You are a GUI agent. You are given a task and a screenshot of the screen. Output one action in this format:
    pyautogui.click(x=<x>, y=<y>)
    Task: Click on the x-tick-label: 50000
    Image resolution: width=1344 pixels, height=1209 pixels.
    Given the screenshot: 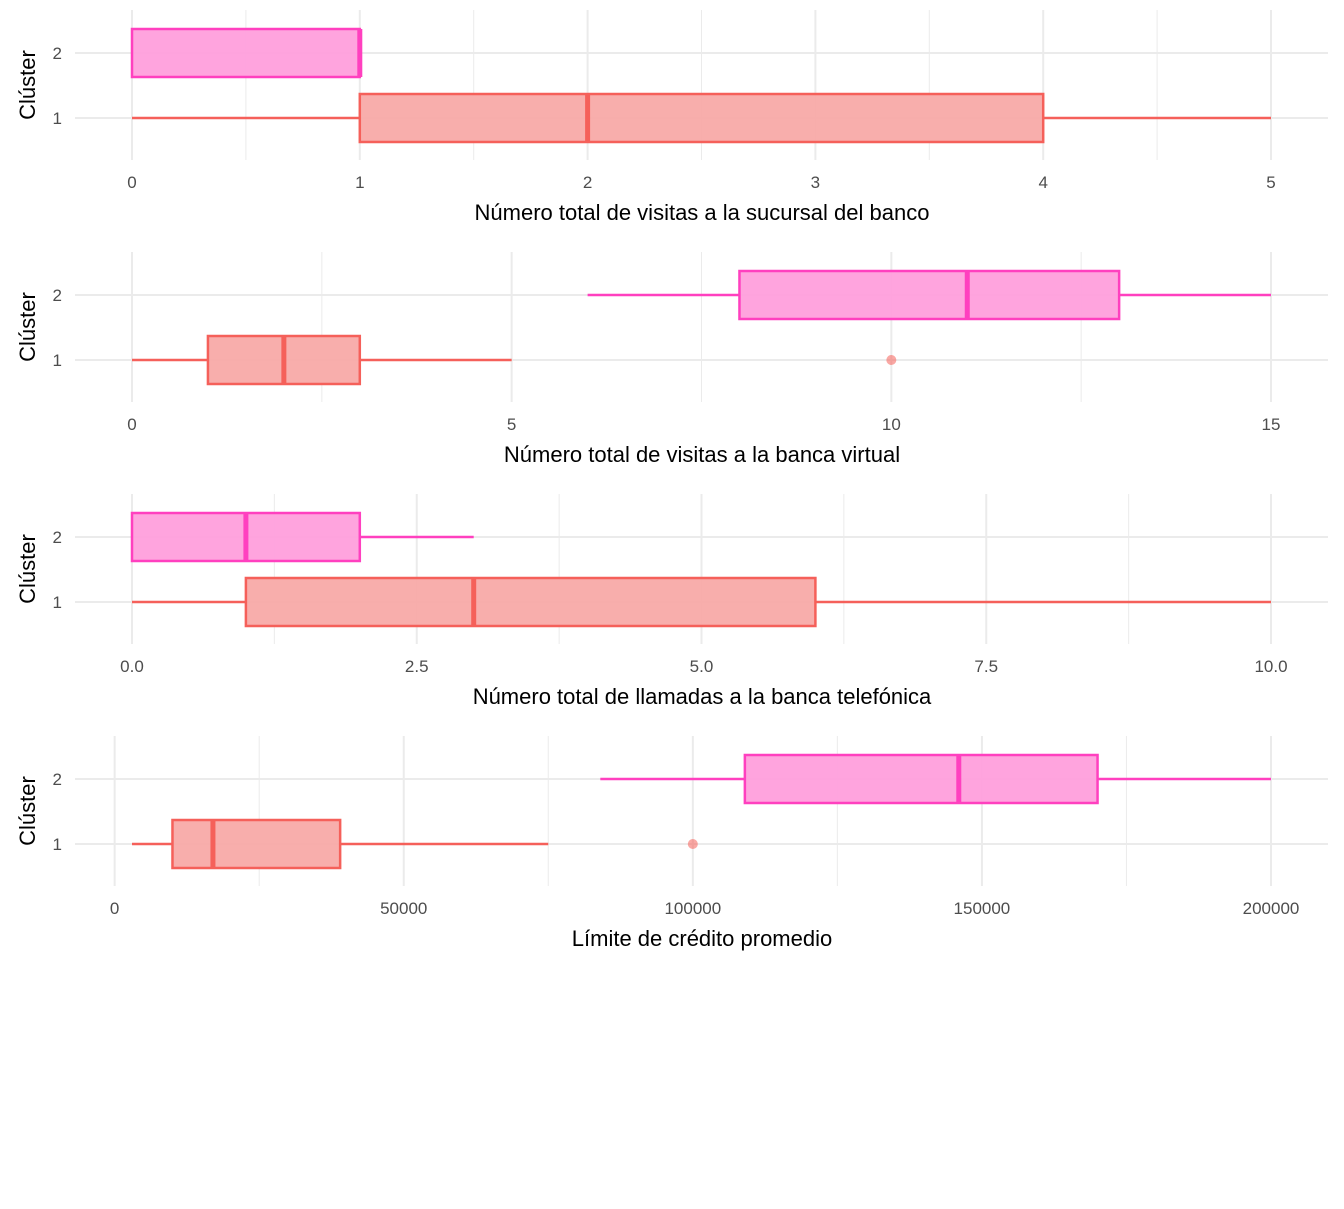 What is the action you would take?
    pyautogui.click(x=403, y=908)
    